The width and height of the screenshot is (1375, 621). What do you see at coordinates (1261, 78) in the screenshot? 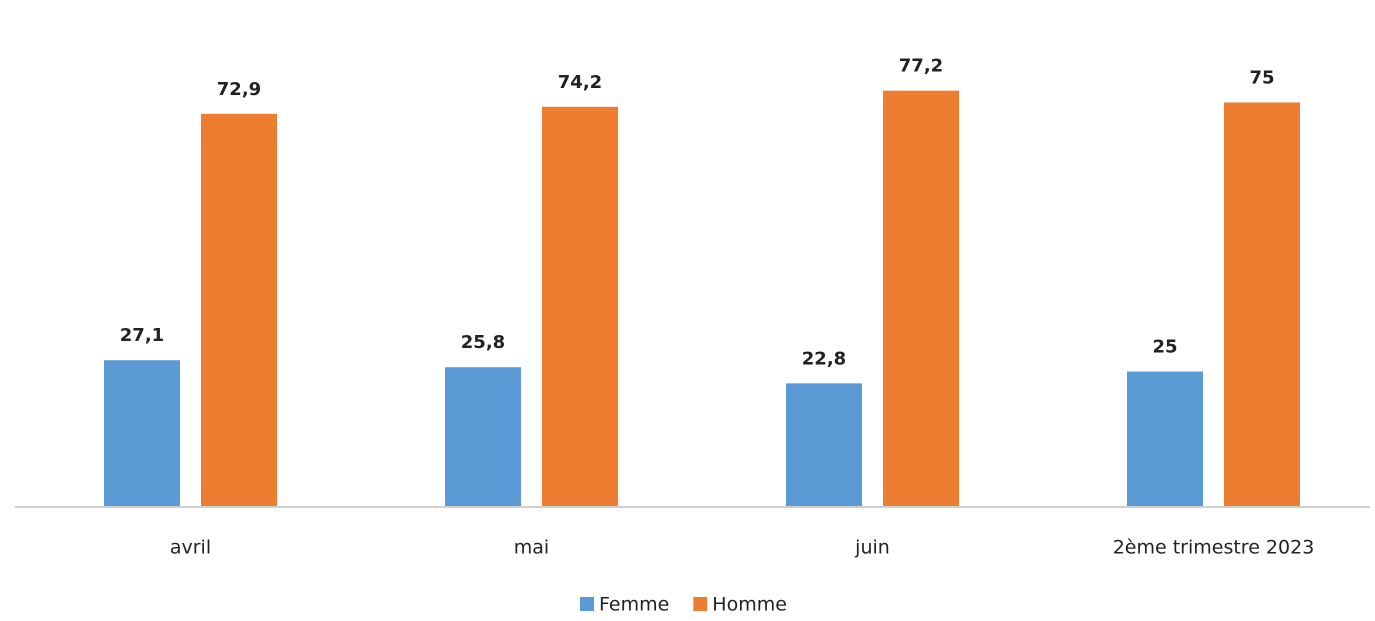
I see `data-label: 75` at bounding box center [1261, 78].